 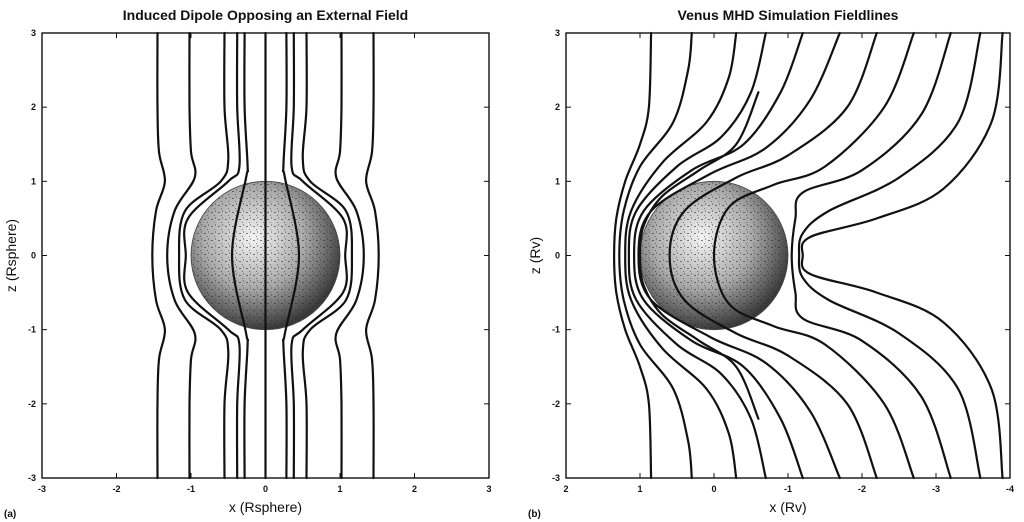 I want to click on x-axis-label: x (Rv), so click(x=787, y=507).